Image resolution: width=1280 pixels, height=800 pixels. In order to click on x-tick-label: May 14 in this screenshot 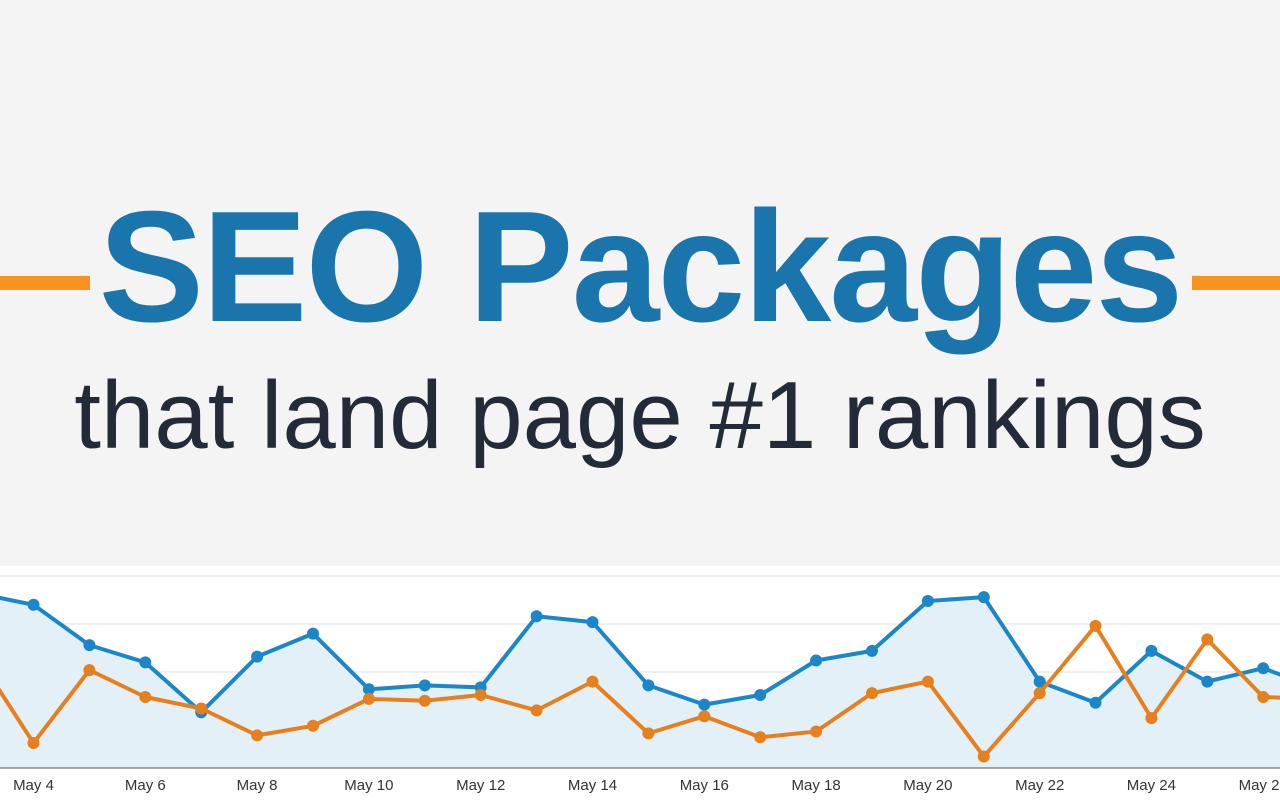, I will do `click(592, 785)`.